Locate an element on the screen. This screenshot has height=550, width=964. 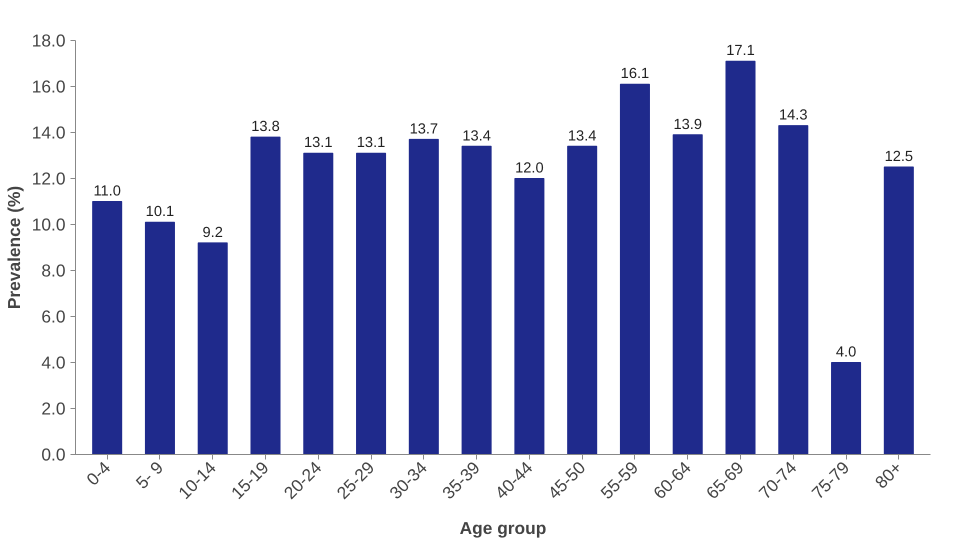
data-label: 10.1 is located at coordinates (160, 212).